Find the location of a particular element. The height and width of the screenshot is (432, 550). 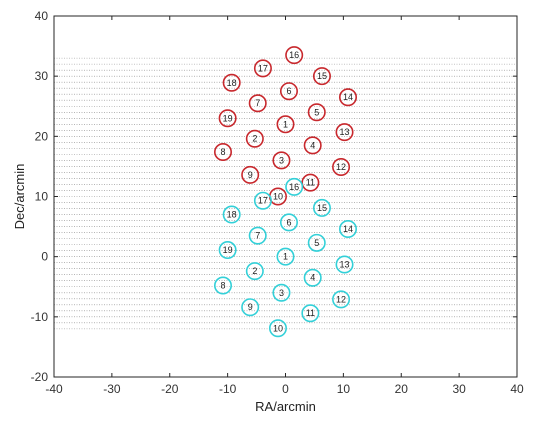

data-point: 1 is located at coordinates (285, 124).